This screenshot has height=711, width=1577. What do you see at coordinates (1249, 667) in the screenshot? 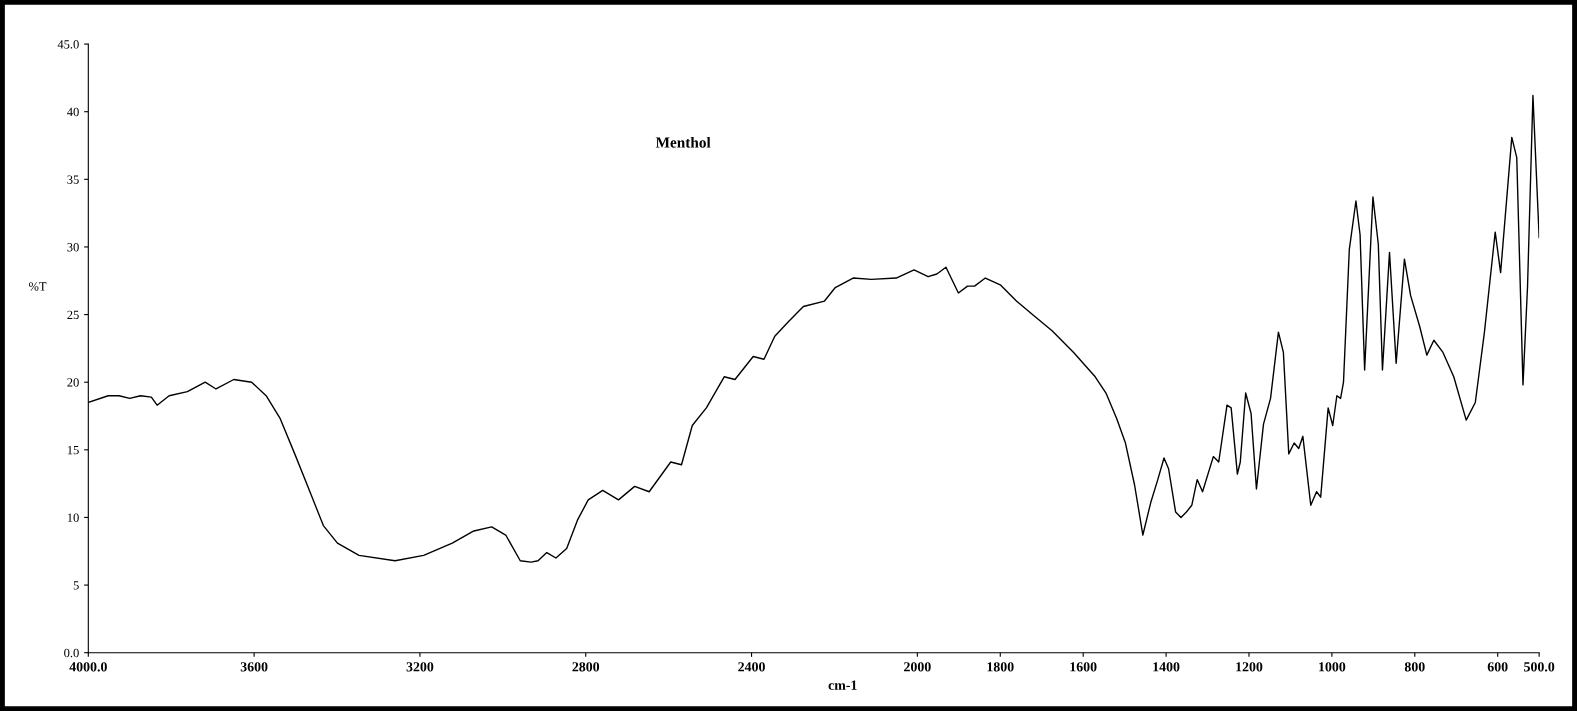
I see `x-tick-label: 1200` at bounding box center [1249, 667].